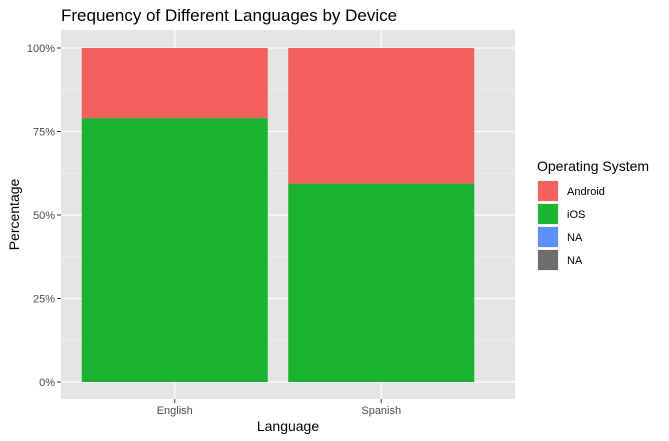 The image size is (669, 441). I want to click on x-axis-title: Language, so click(288, 426).